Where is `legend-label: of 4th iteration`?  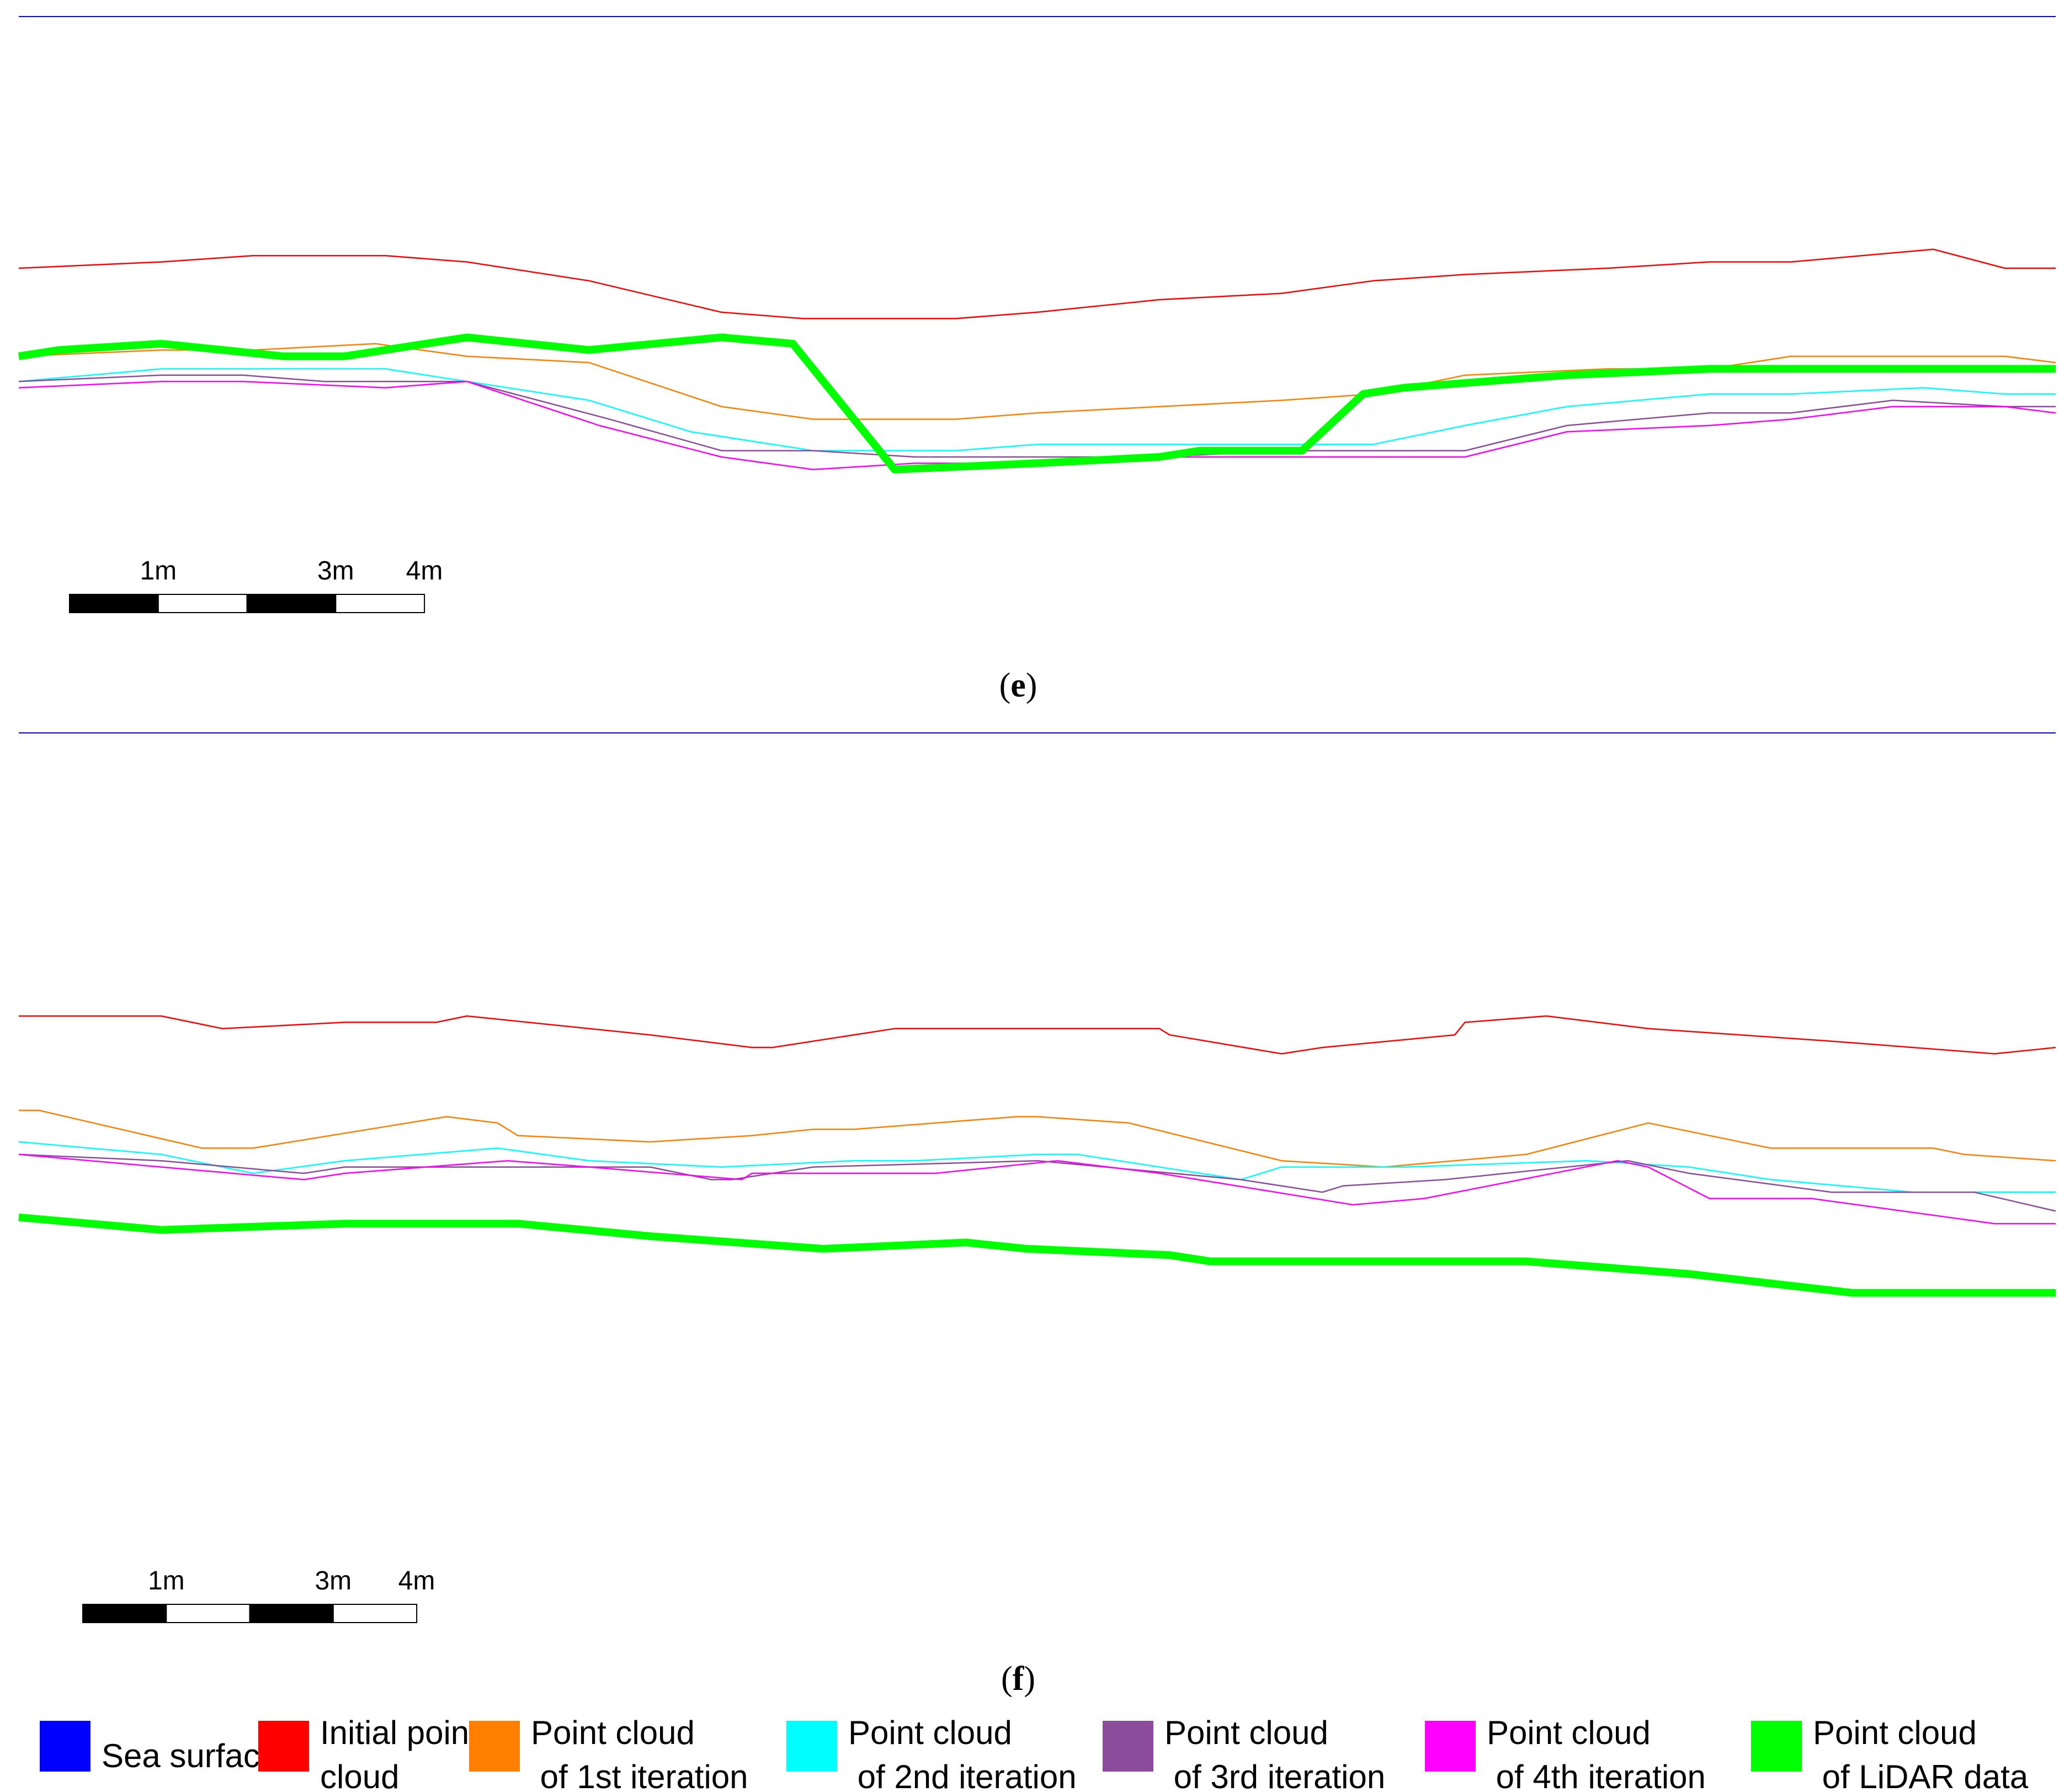 legend-label: of 4th iteration is located at coordinates (1596, 1775).